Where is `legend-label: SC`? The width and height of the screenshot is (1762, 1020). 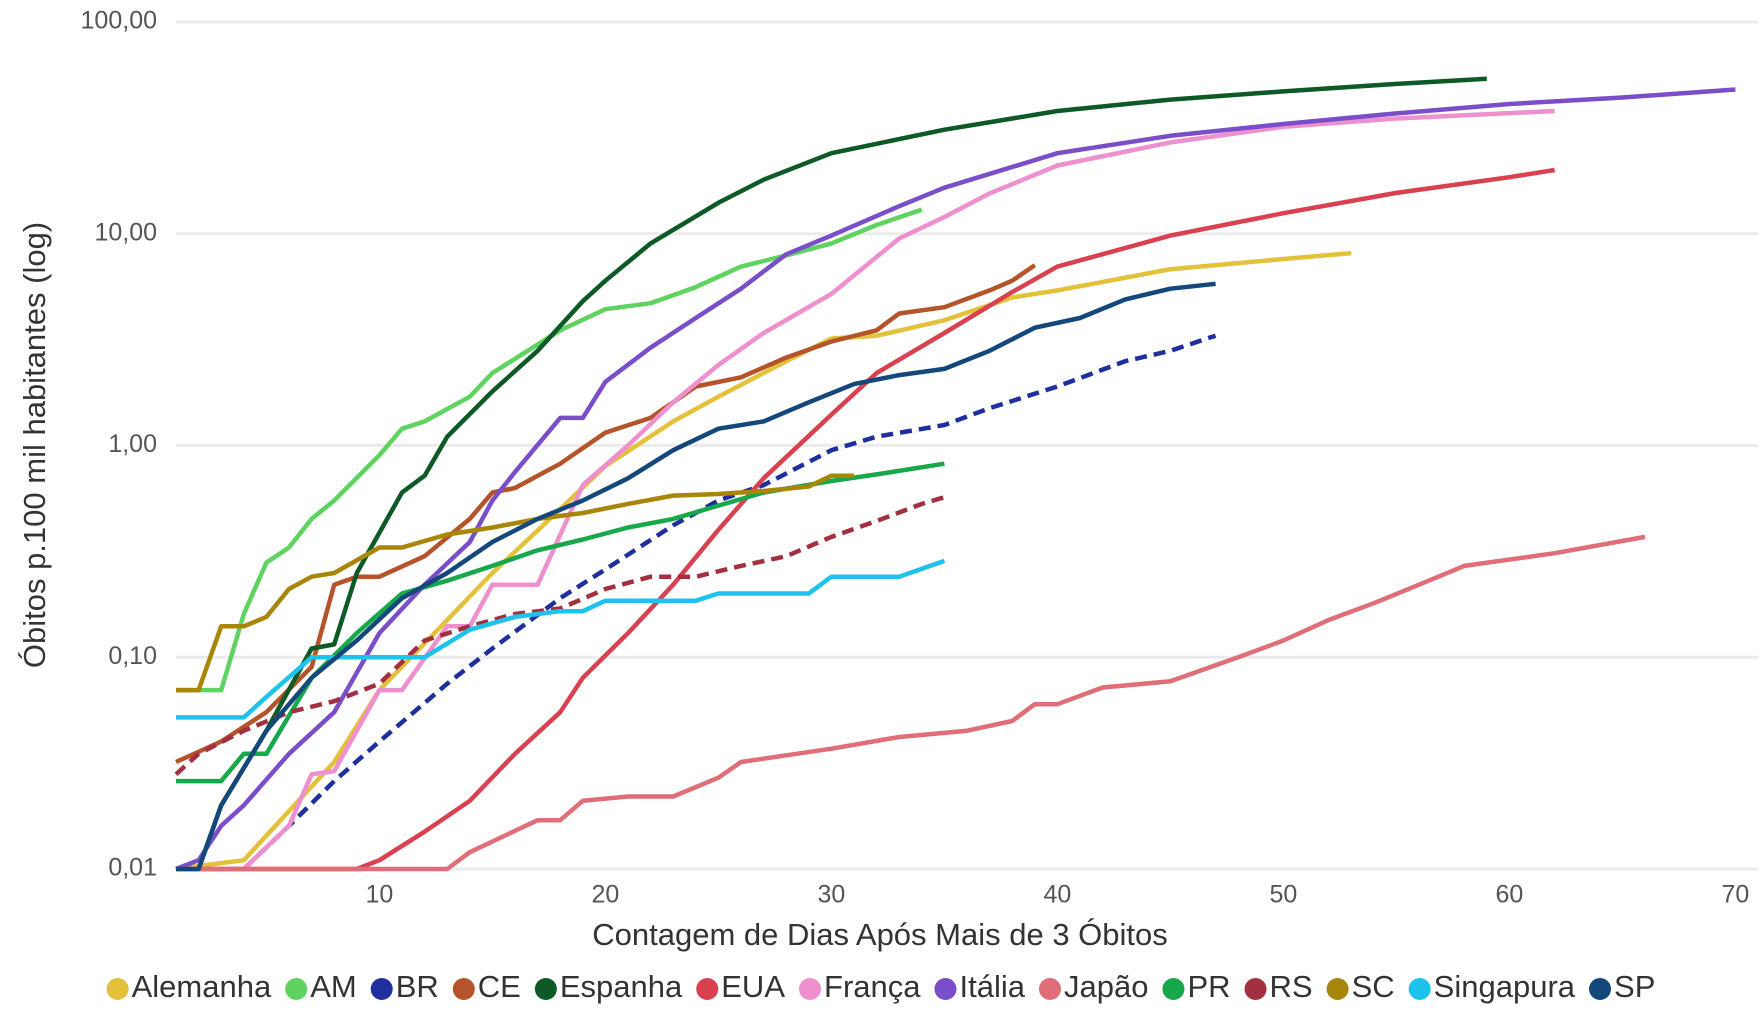
legend-label: SC is located at coordinates (1373, 986).